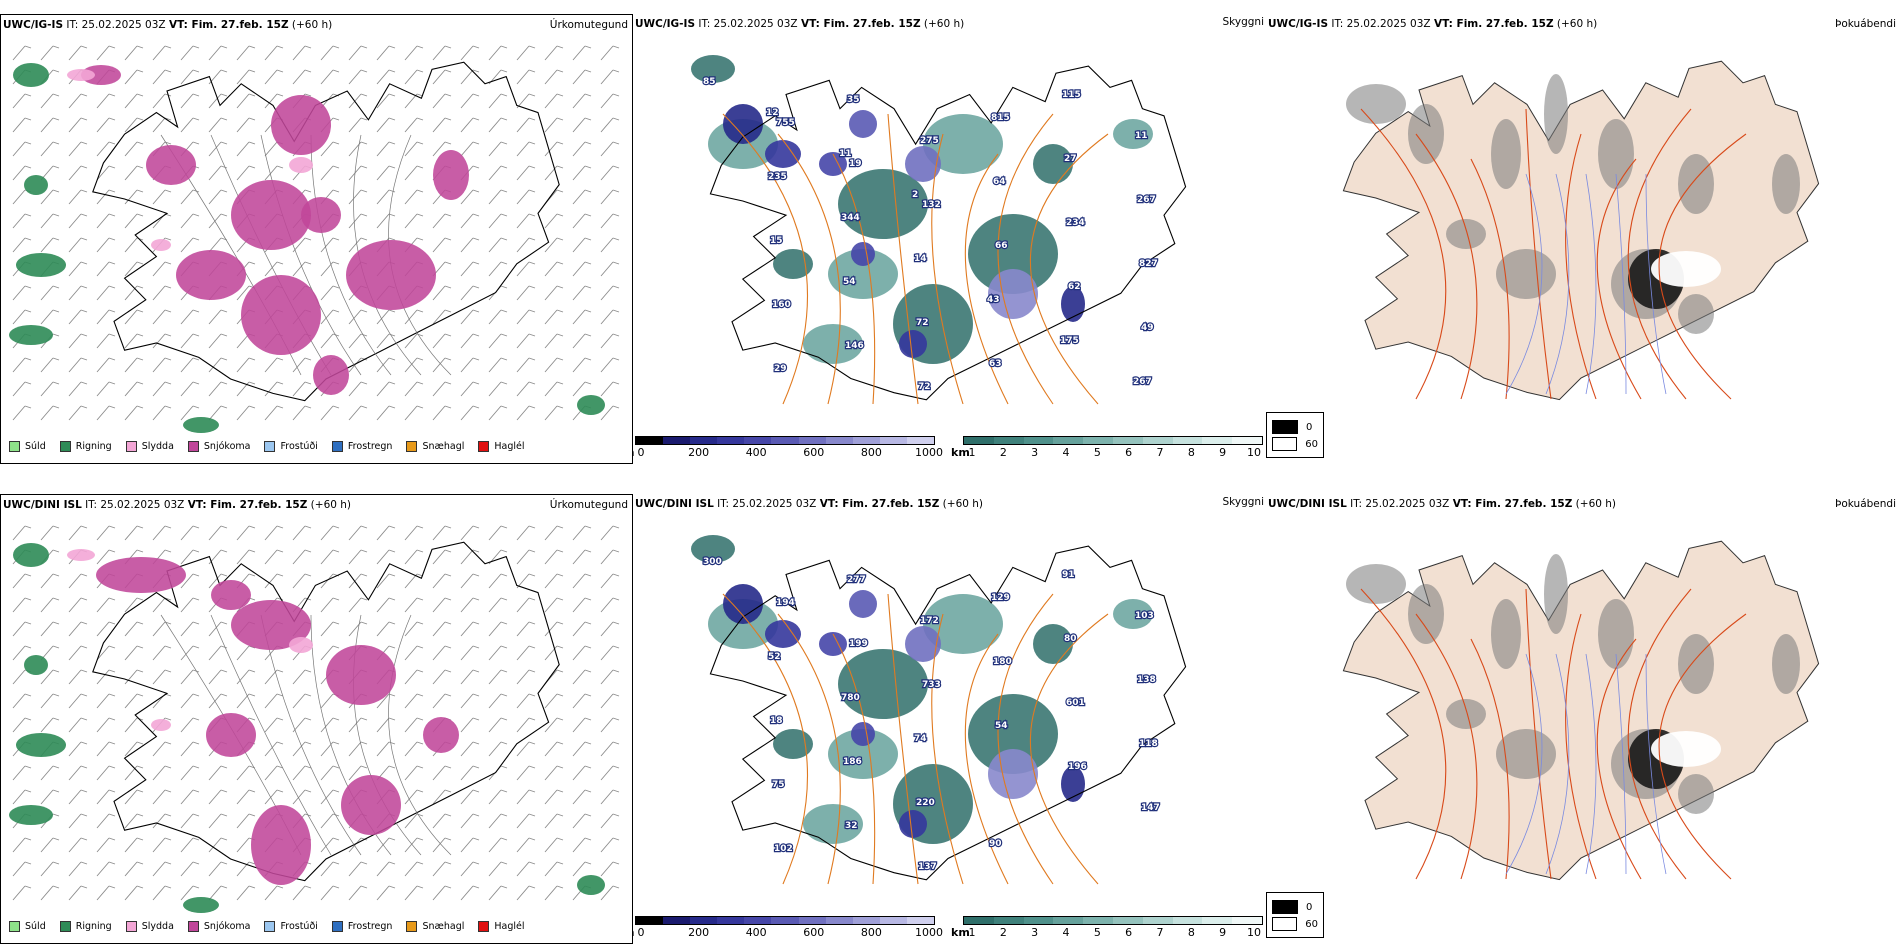 The height and width of the screenshot is (950, 1900). I want to click on fog-legend-swatch, so click(1285, 444).